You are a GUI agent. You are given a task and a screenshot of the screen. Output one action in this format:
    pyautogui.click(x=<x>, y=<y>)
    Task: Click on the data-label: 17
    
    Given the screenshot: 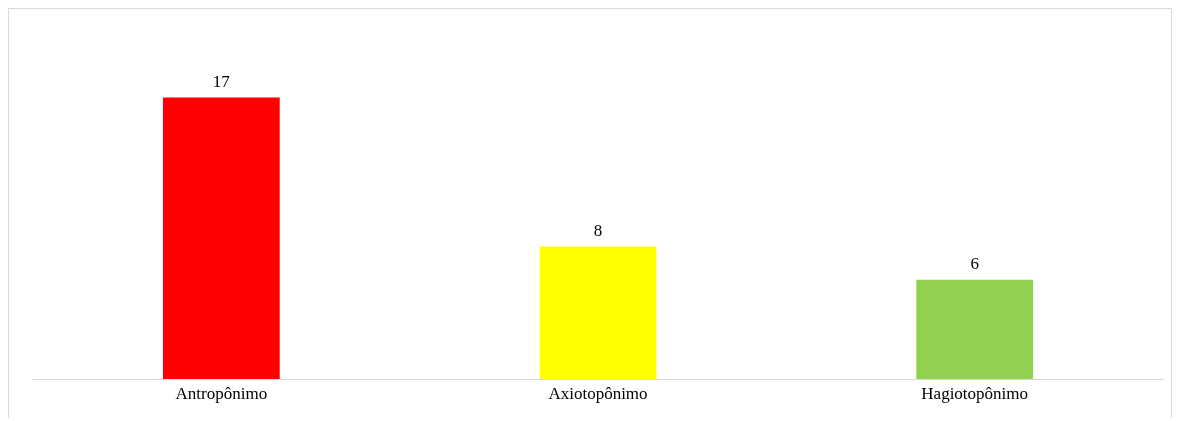 What is the action you would take?
    pyautogui.click(x=221, y=81)
    